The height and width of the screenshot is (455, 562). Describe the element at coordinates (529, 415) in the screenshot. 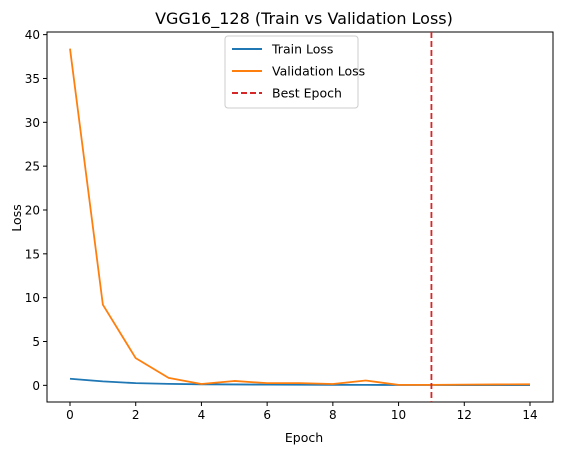

I see `x-tick-label: 14` at that location.